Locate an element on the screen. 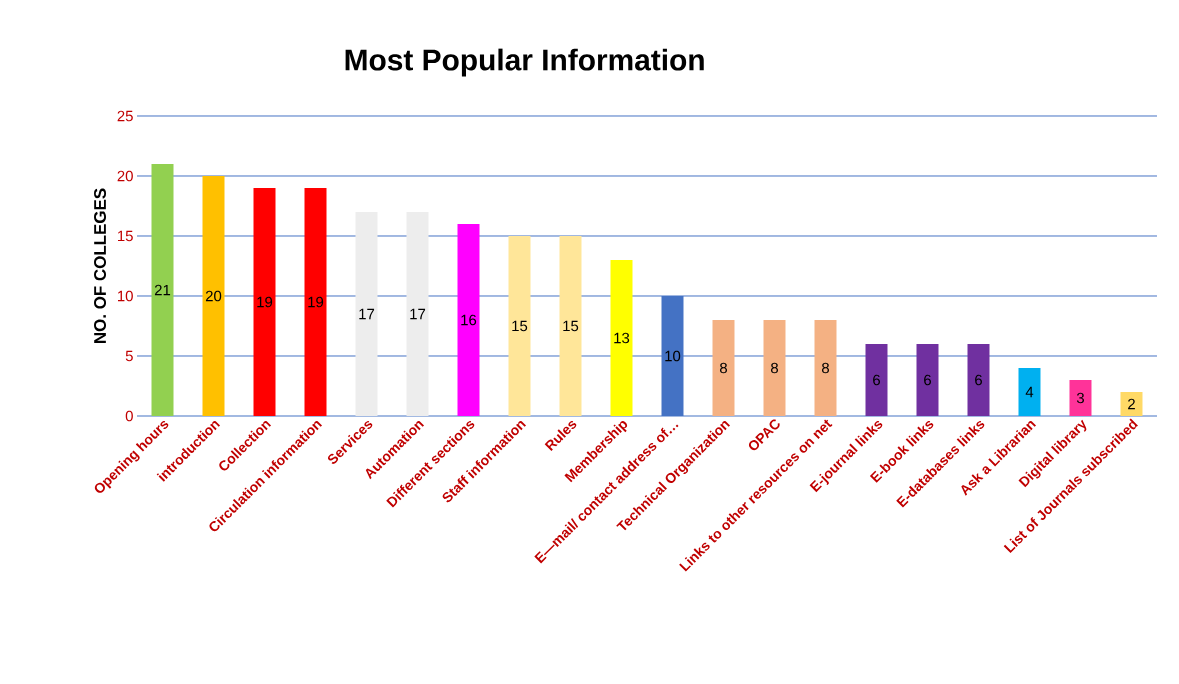 This screenshot has width=1179, height=684. data-label: 16 is located at coordinates (469, 320).